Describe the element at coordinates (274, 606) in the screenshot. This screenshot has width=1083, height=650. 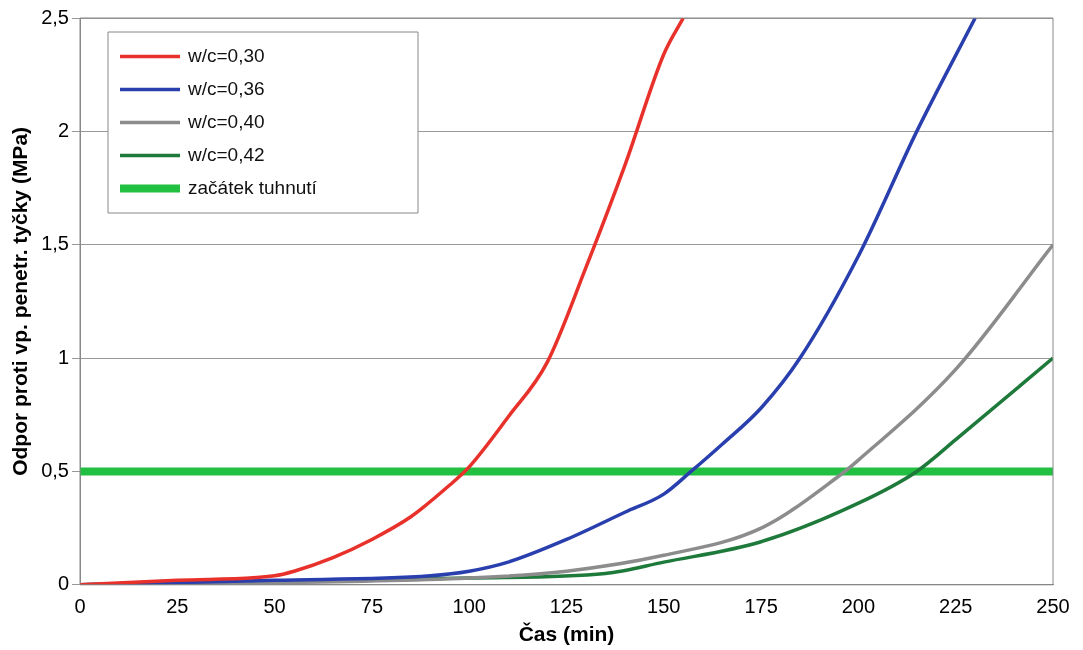
I see `x-tick-label: 50` at that location.